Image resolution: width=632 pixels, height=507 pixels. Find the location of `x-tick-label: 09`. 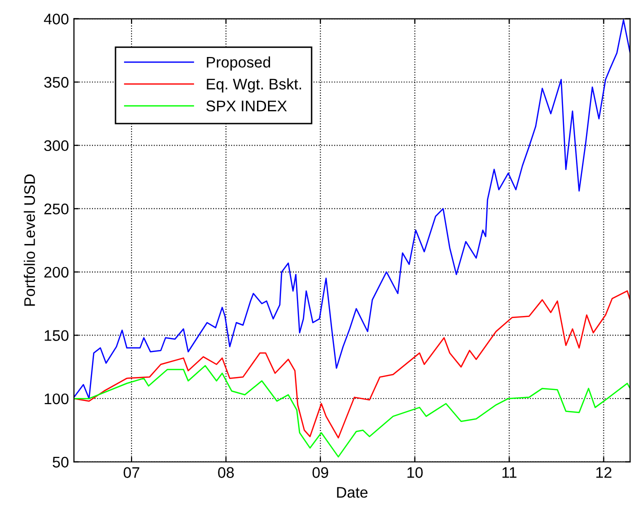

x-tick-label: 09 is located at coordinates (320, 472).